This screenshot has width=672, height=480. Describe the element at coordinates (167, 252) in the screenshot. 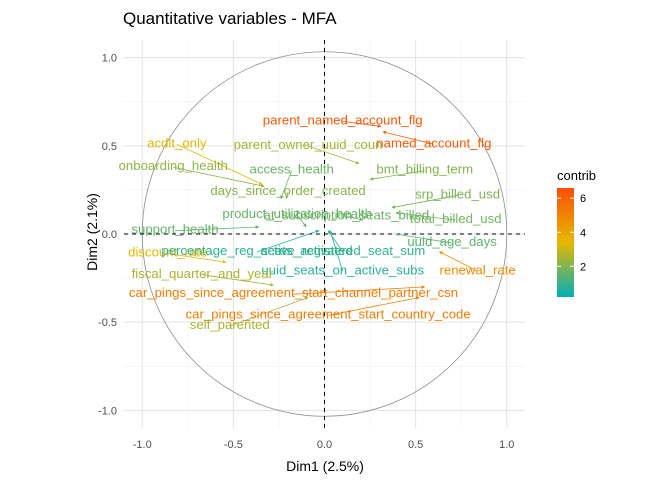

I see `variable-label: discount_rate` at that location.